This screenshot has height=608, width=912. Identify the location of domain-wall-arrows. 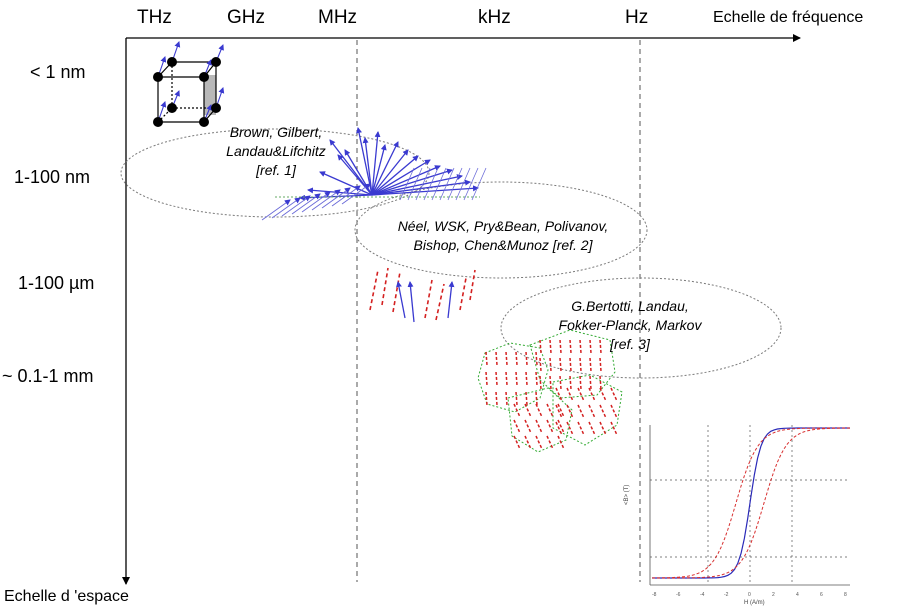
(422, 295).